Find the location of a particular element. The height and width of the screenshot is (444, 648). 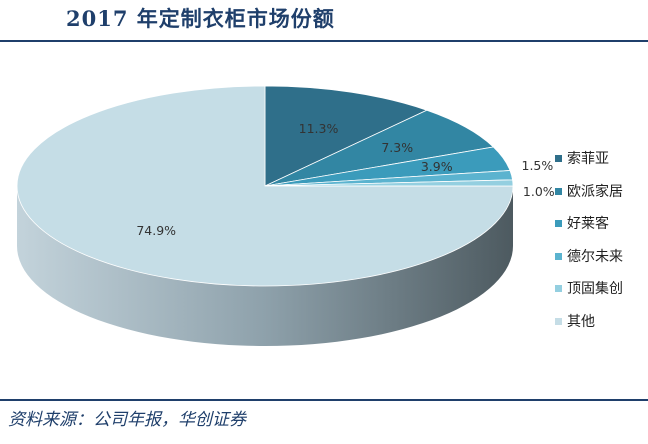

data-label-6: 74.9% is located at coordinates (156, 230).